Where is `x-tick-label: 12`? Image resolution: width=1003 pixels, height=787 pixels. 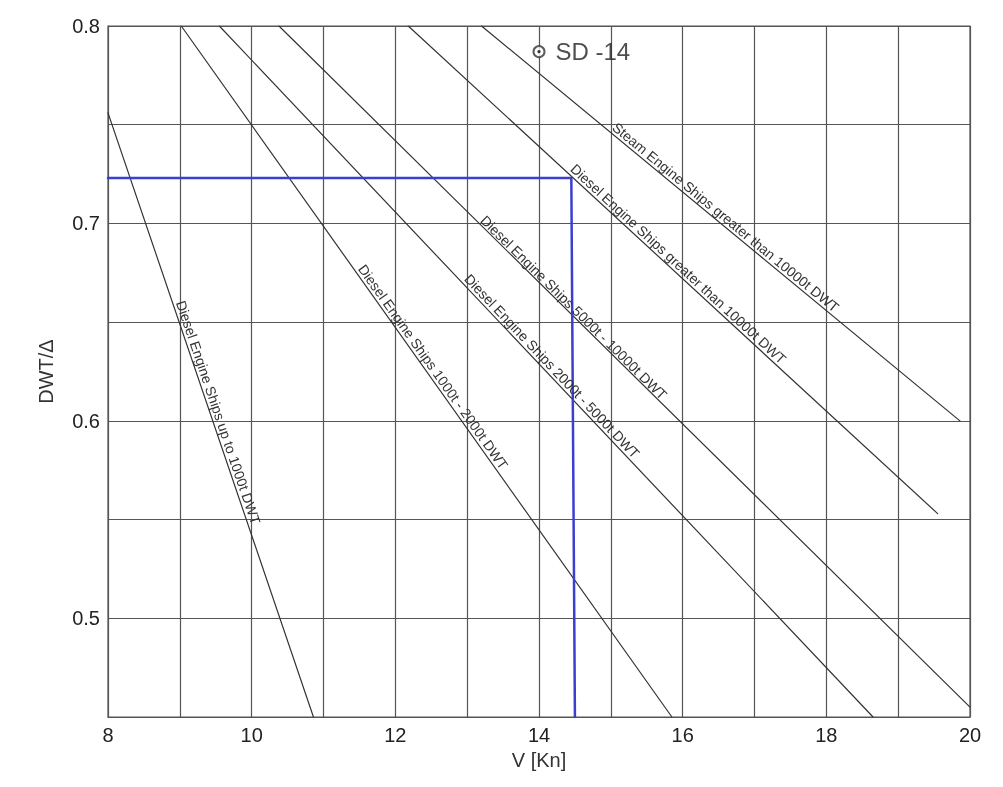
x-tick-label: 12 is located at coordinates (395, 735).